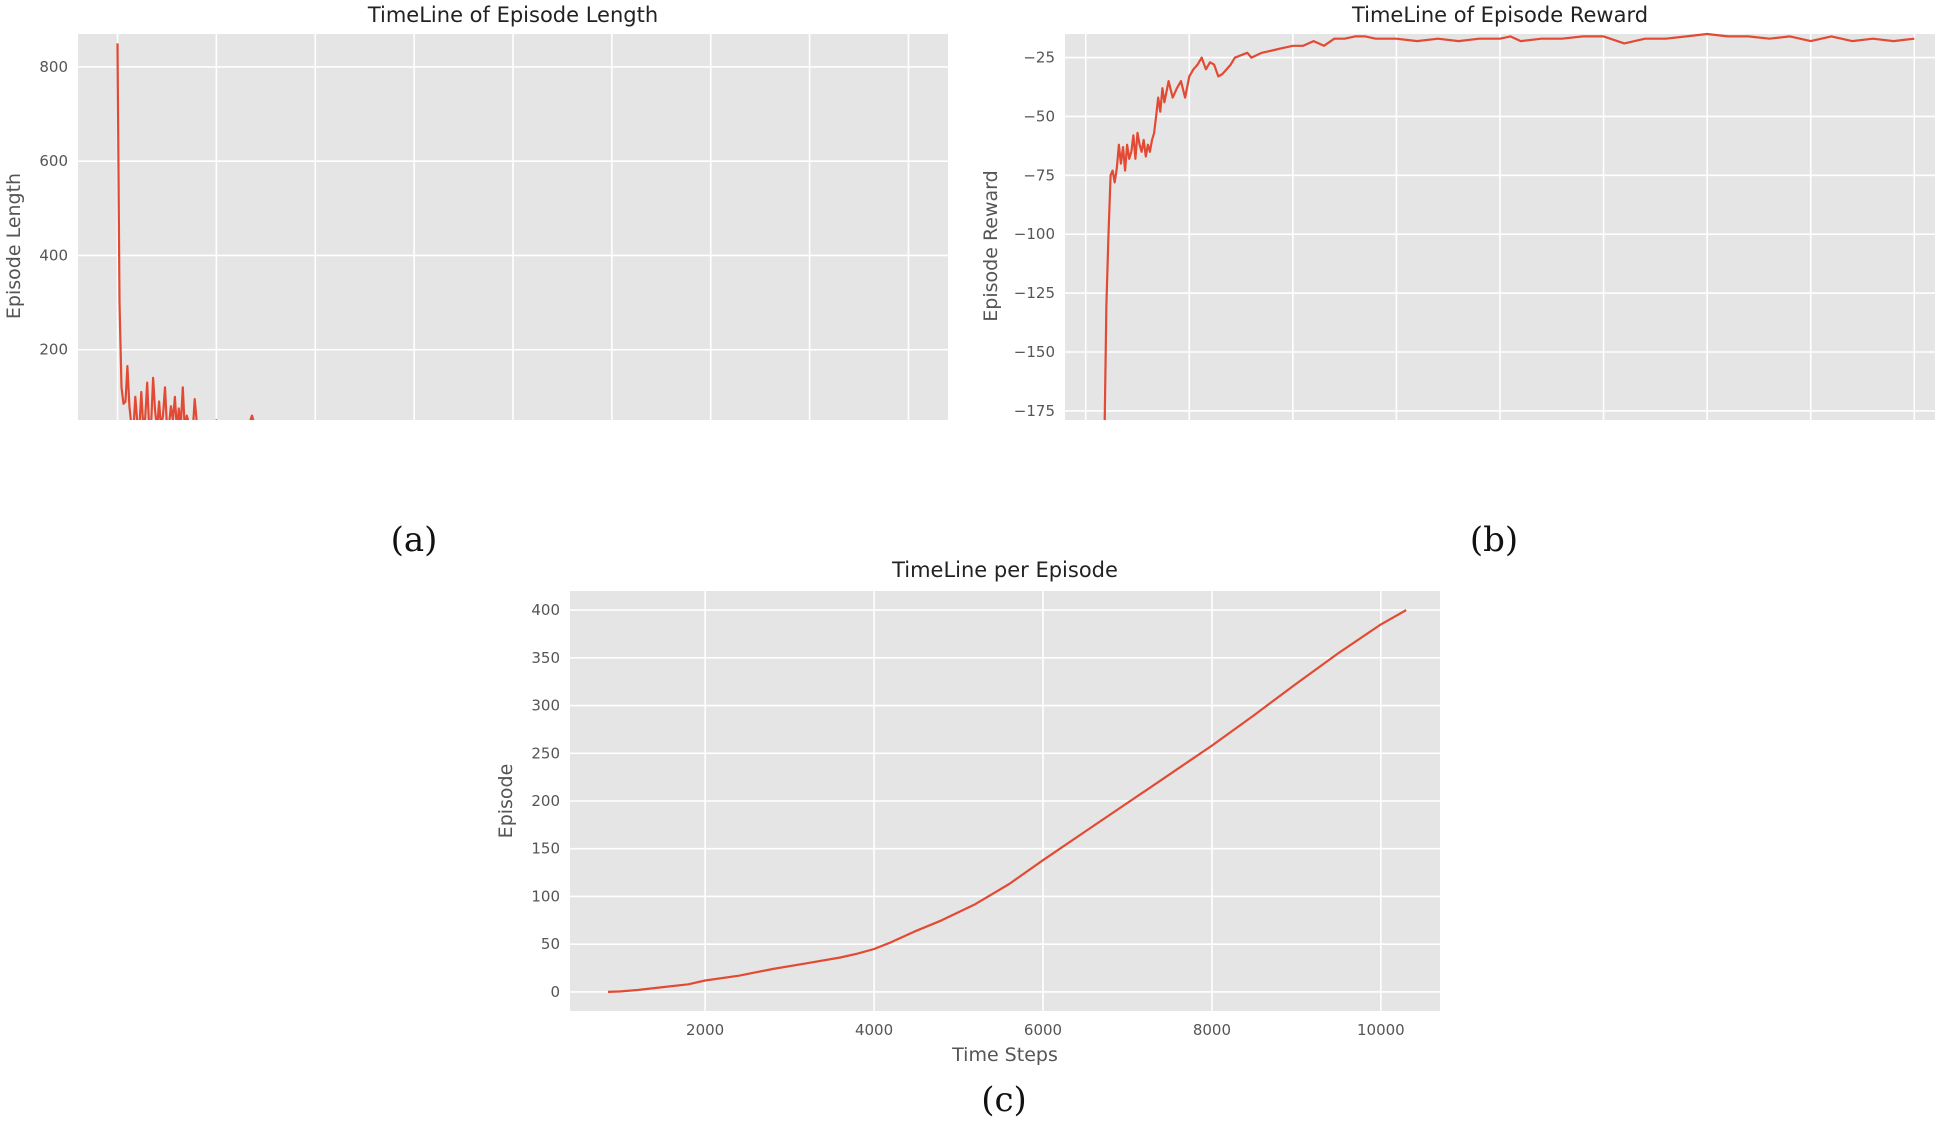  Describe the element at coordinates (545, 801) in the screenshot. I see `chart-c-y-tick-label: 200` at that location.